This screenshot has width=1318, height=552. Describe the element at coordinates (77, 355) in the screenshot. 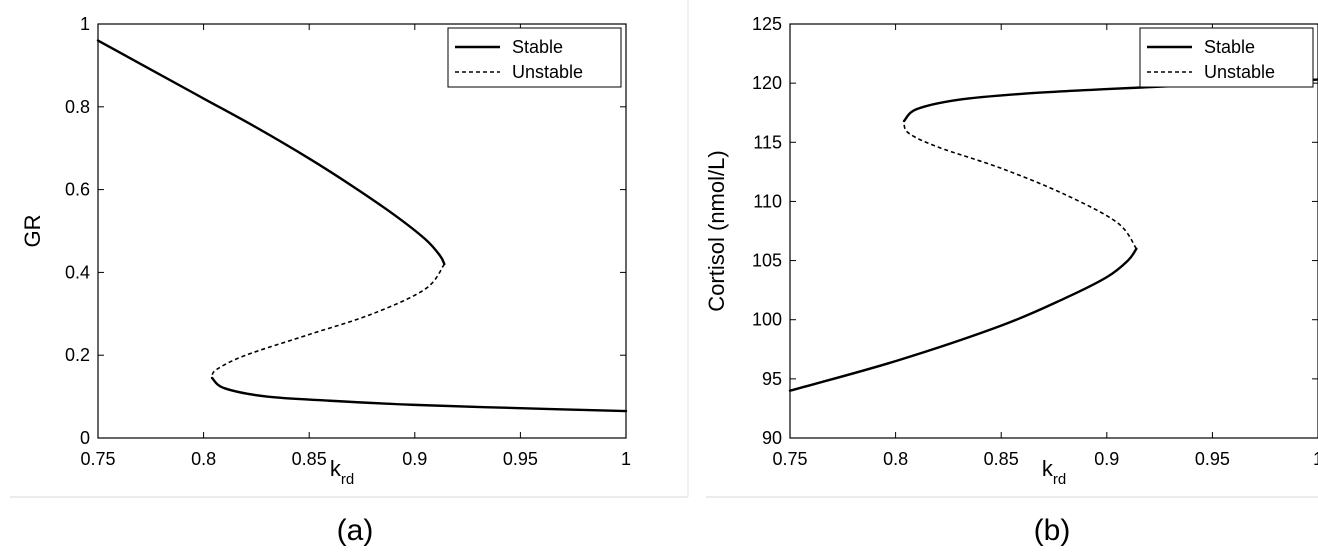

I see `y-tick-label: 0.2` at that location.